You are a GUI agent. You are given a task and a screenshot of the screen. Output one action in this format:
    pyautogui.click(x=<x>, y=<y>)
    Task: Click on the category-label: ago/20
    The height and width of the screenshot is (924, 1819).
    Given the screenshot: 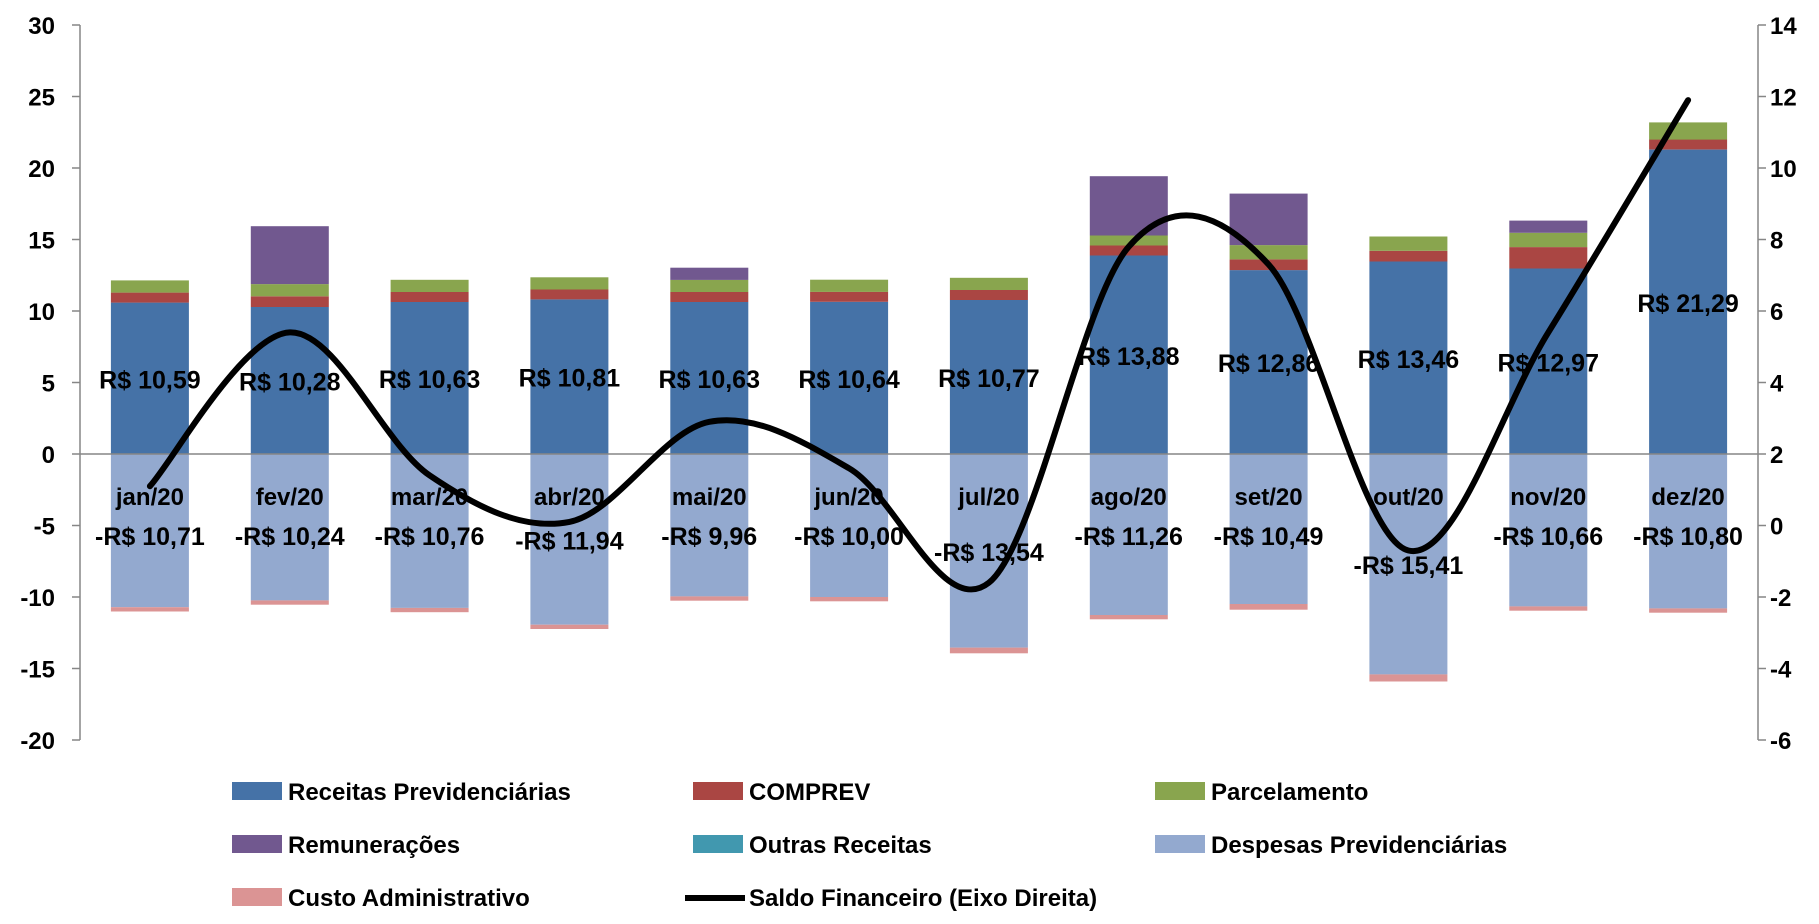 What is the action you would take?
    pyautogui.click(x=1129, y=497)
    